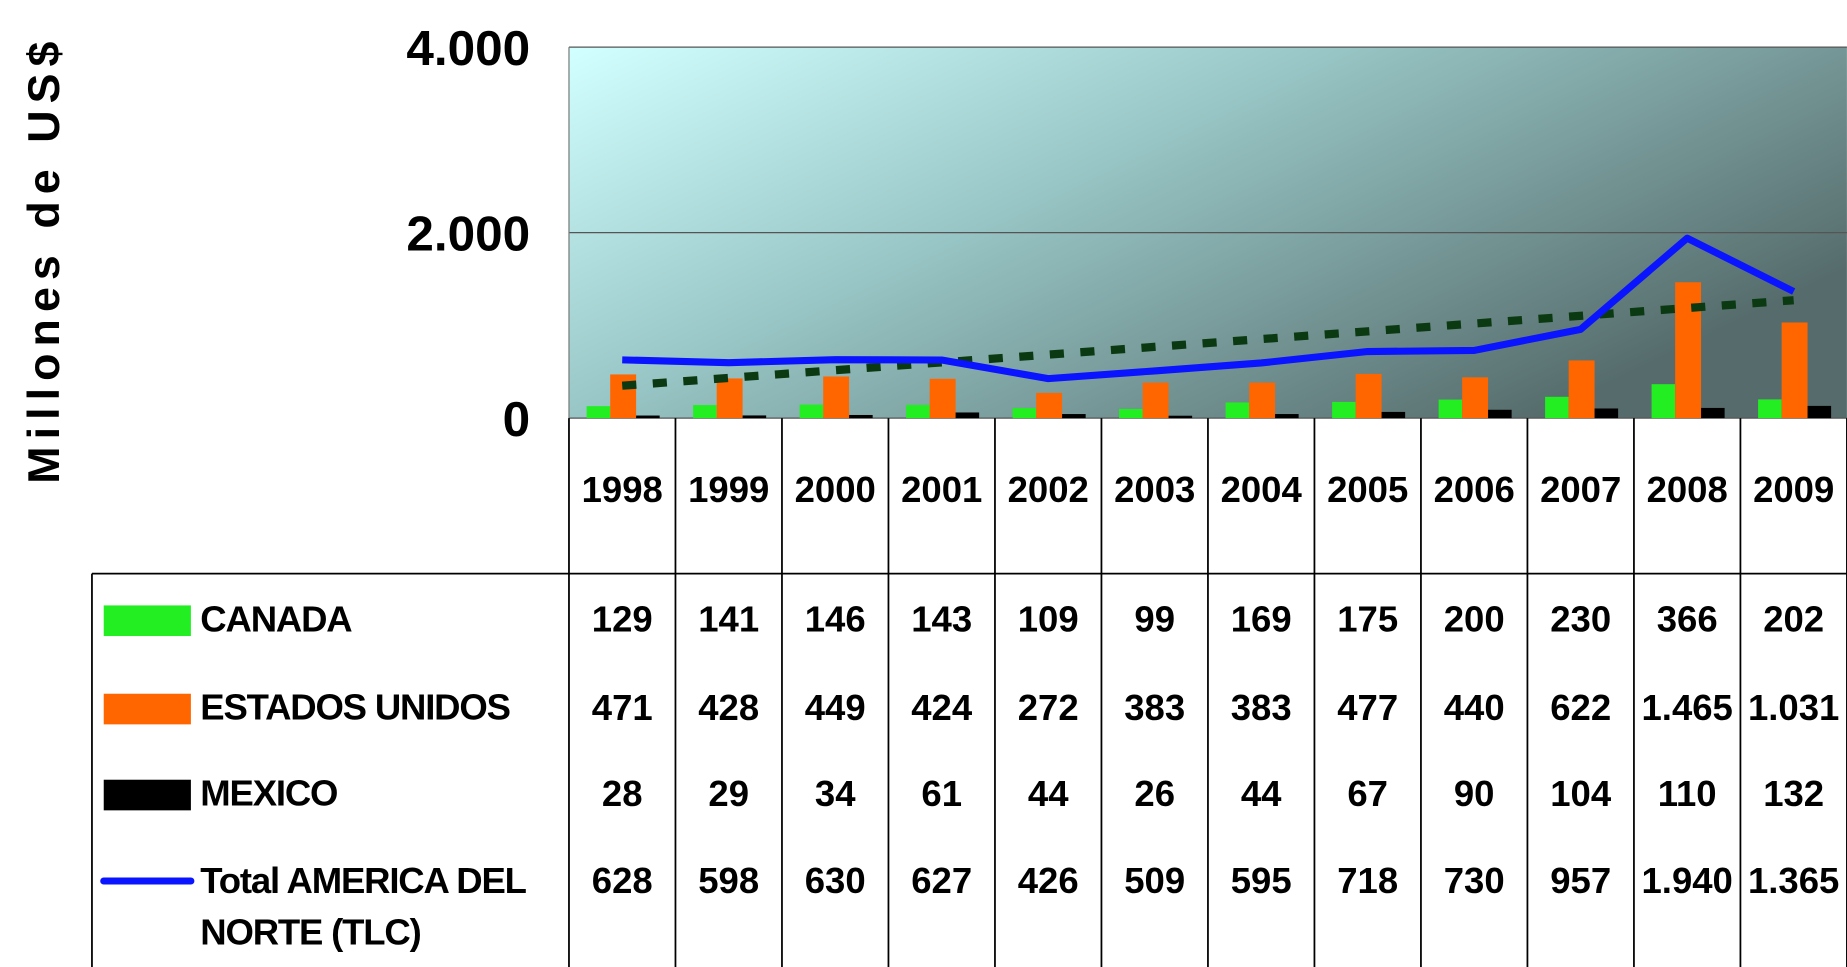  Describe the element at coordinates (1687, 793) in the screenshot. I see `table-value: 110` at that location.